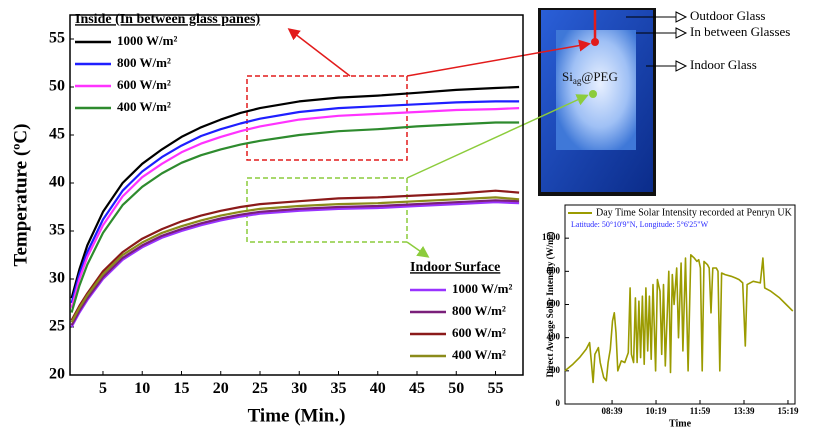 The width and height of the screenshot is (816, 430). I want to click on glass-pane, so click(596, 90).